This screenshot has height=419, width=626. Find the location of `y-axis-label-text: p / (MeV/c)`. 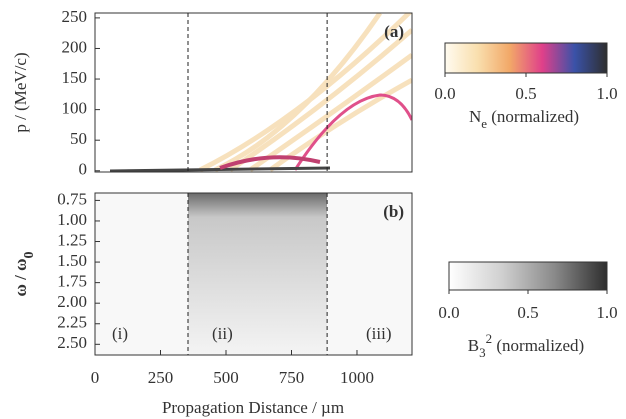

y-axis-label-text: p / (MeV/c) is located at coordinates (20, 92).